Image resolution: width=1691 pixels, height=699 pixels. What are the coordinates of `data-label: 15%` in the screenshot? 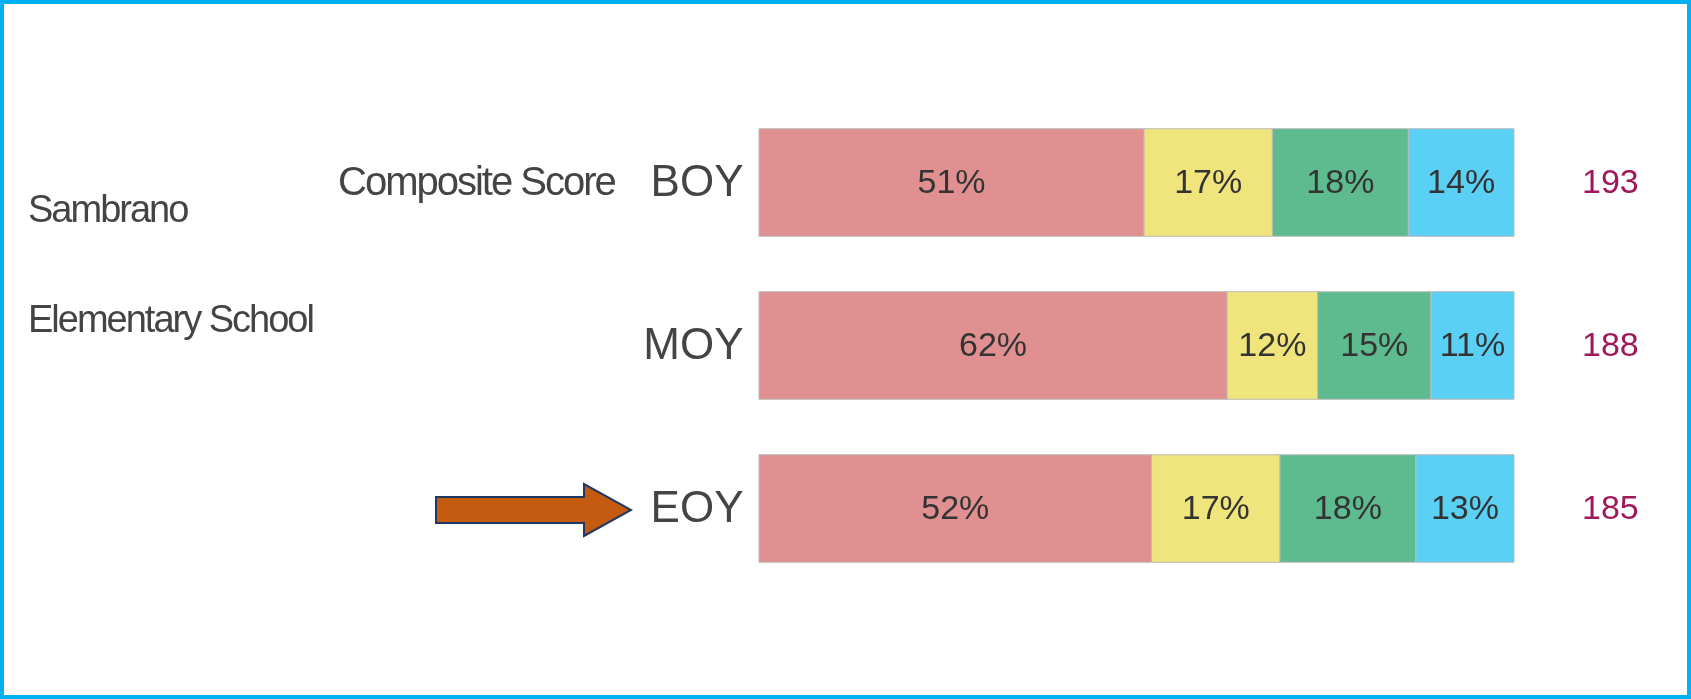 It's located at (1374, 343).